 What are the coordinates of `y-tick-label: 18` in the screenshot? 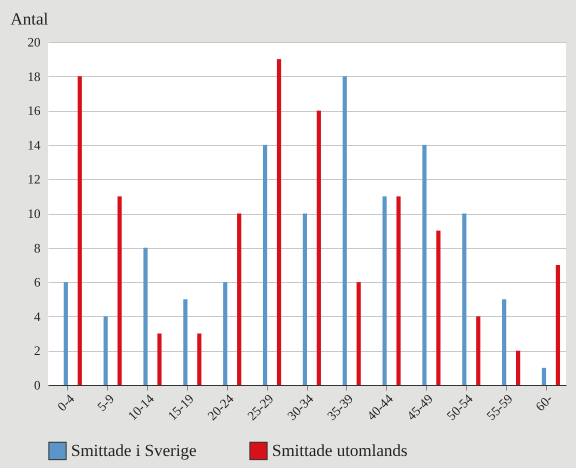 It's located at (34, 76).